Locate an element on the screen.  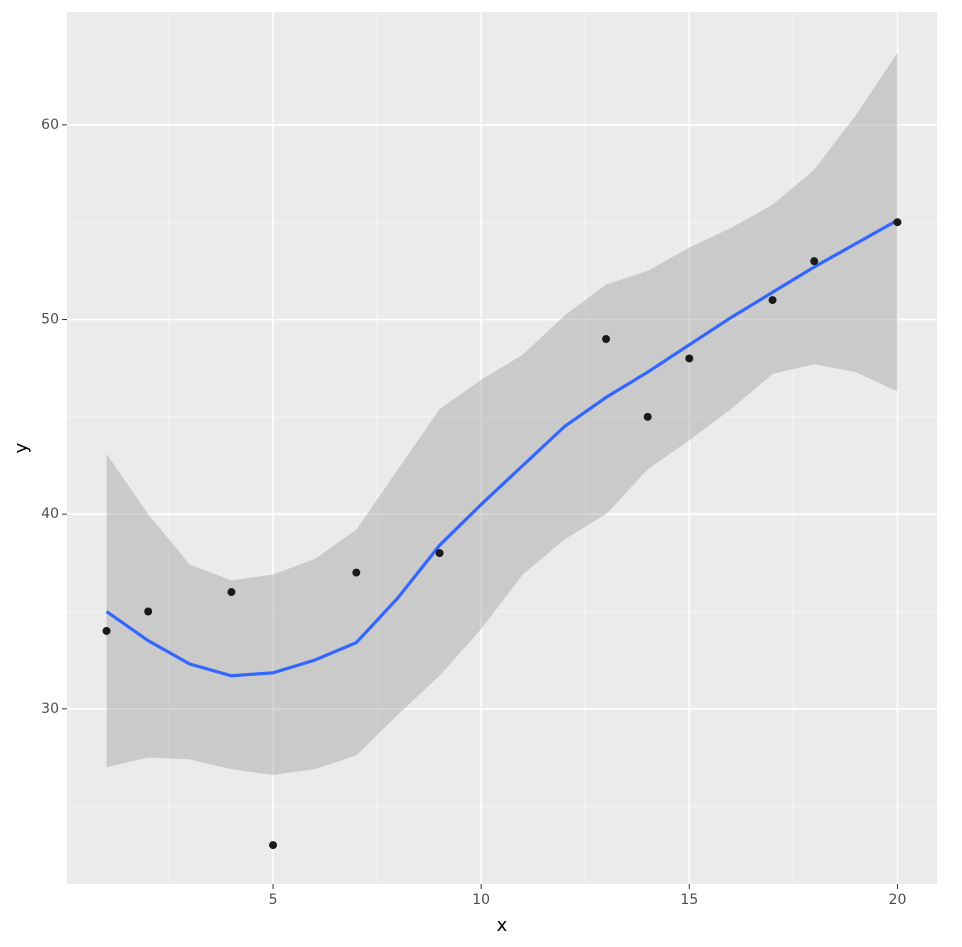
y-tick-label: 60 is located at coordinates (50, 125).